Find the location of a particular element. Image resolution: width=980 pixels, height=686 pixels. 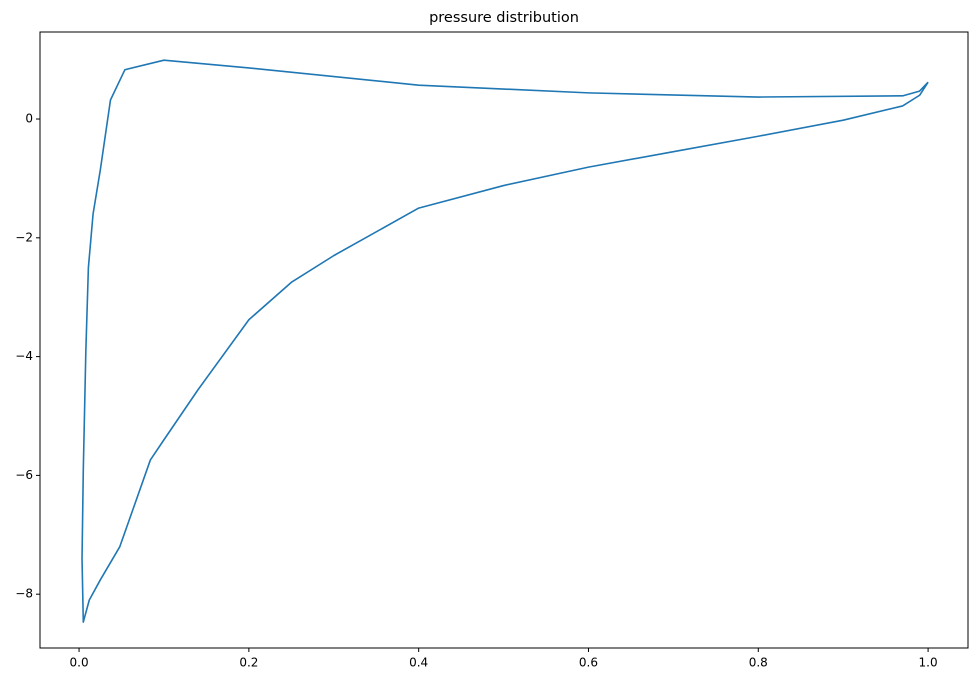

x-tick-label: 1.0 is located at coordinates (928, 663).